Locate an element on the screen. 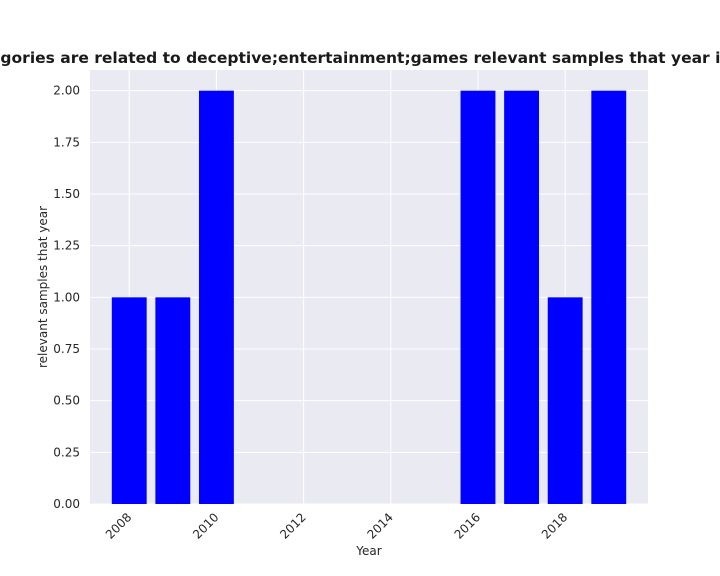 The image size is (720, 576). y-tick-label: 1.00 is located at coordinates (66, 297).